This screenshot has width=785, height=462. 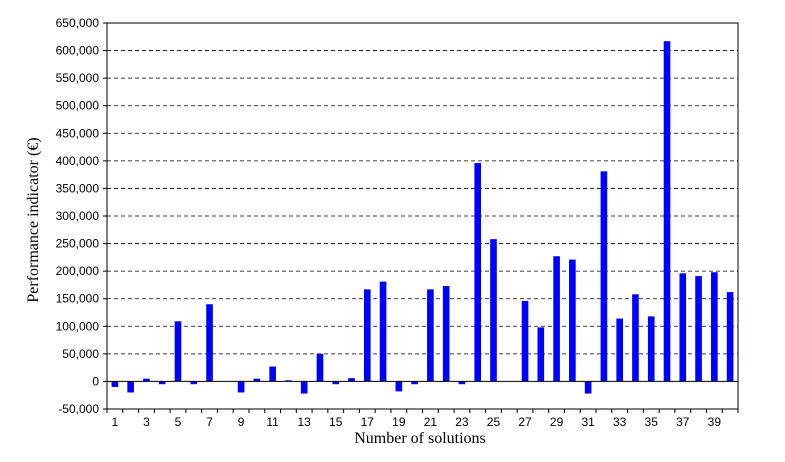 I want to click on x-tick-label: 1, so click(x=115, y=422).